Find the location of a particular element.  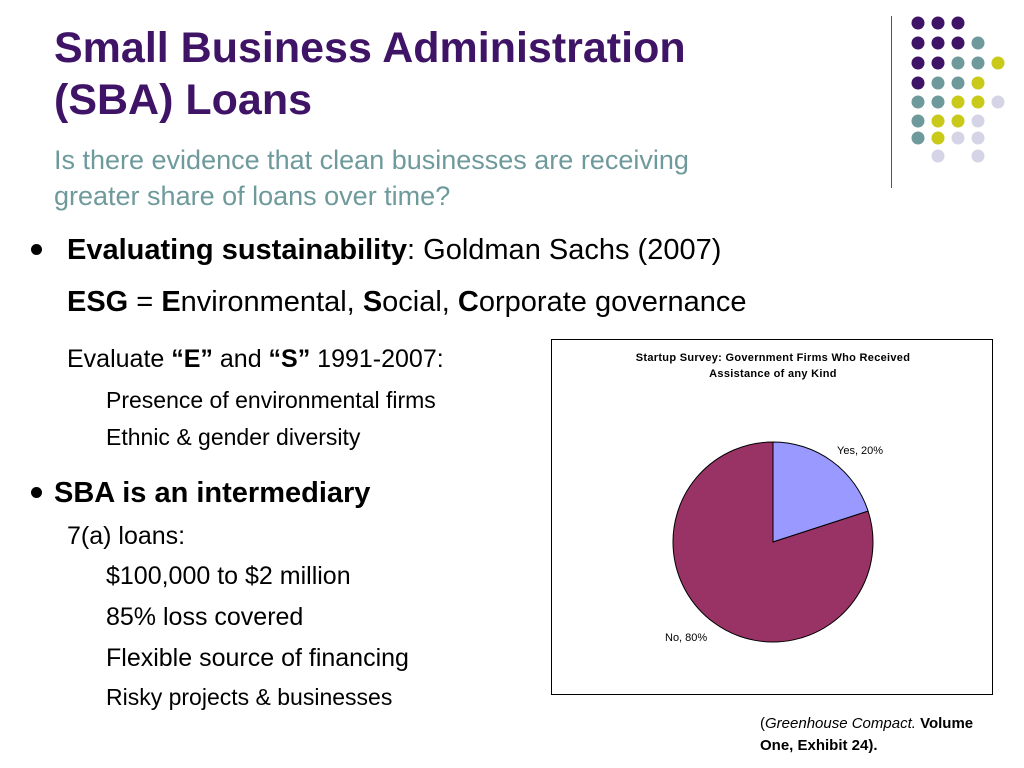

esg-e-letter: E is located at coordinates (171, 302).